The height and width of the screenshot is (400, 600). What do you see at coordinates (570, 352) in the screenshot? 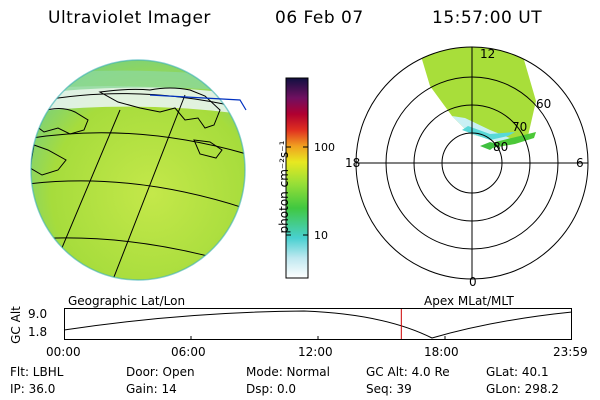
I see `altitude-xtick-2359: 23:59` at bounding box center [570, 352].